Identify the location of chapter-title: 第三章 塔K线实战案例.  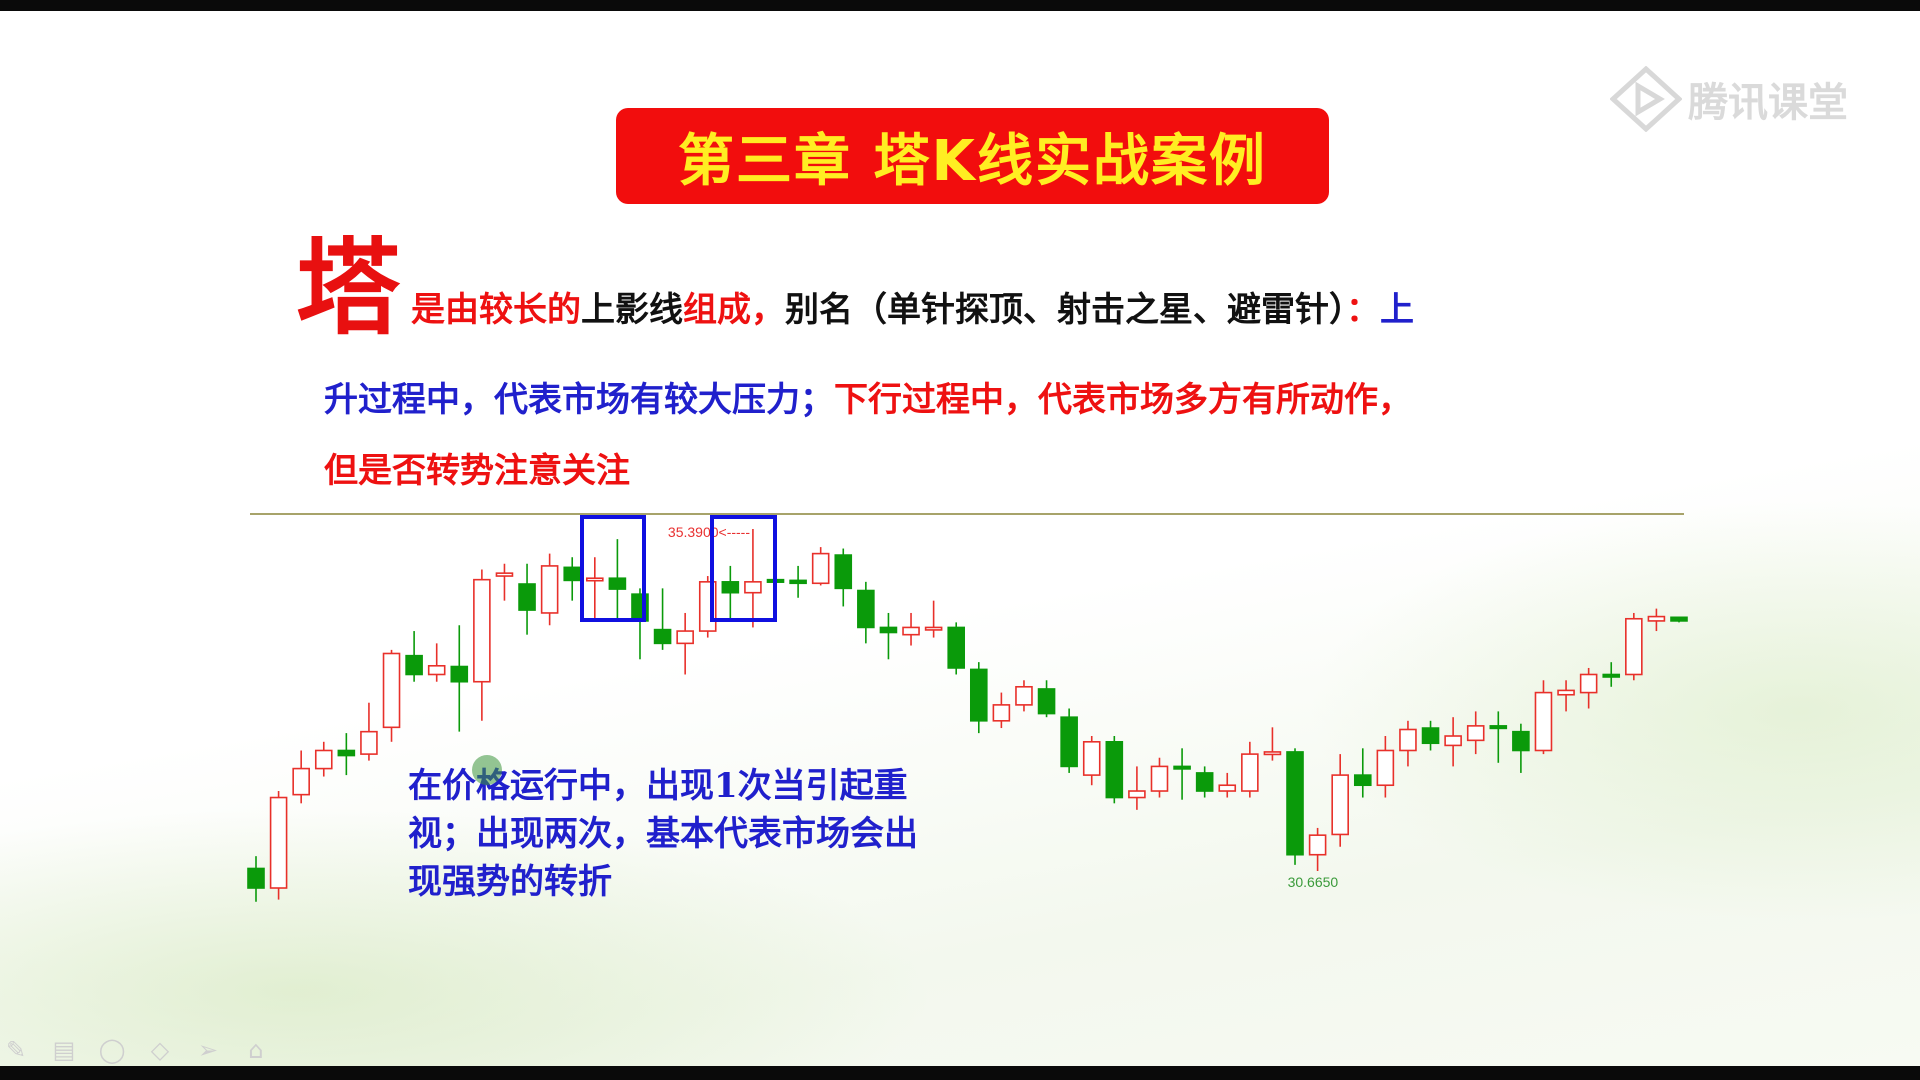
(972, 161).